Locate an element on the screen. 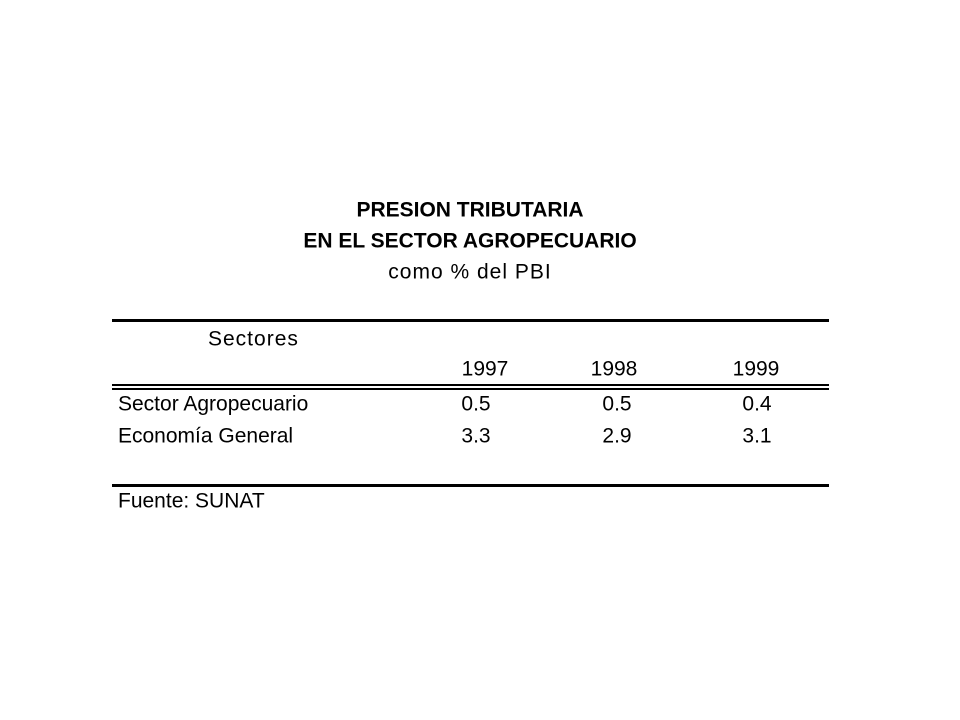  source: Fuente: SUNAT is located at coordinates (191, 501).